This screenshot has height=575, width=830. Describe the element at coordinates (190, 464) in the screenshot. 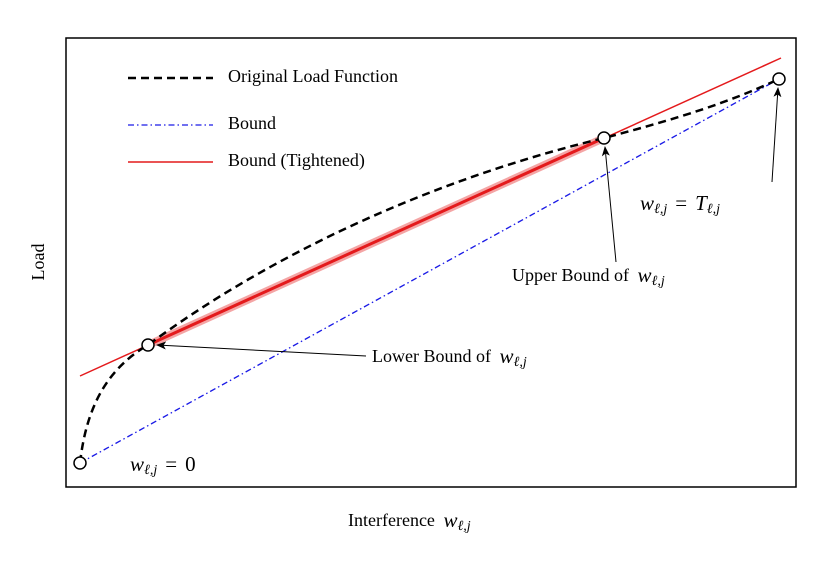

I see `text-part: 0` at that location.